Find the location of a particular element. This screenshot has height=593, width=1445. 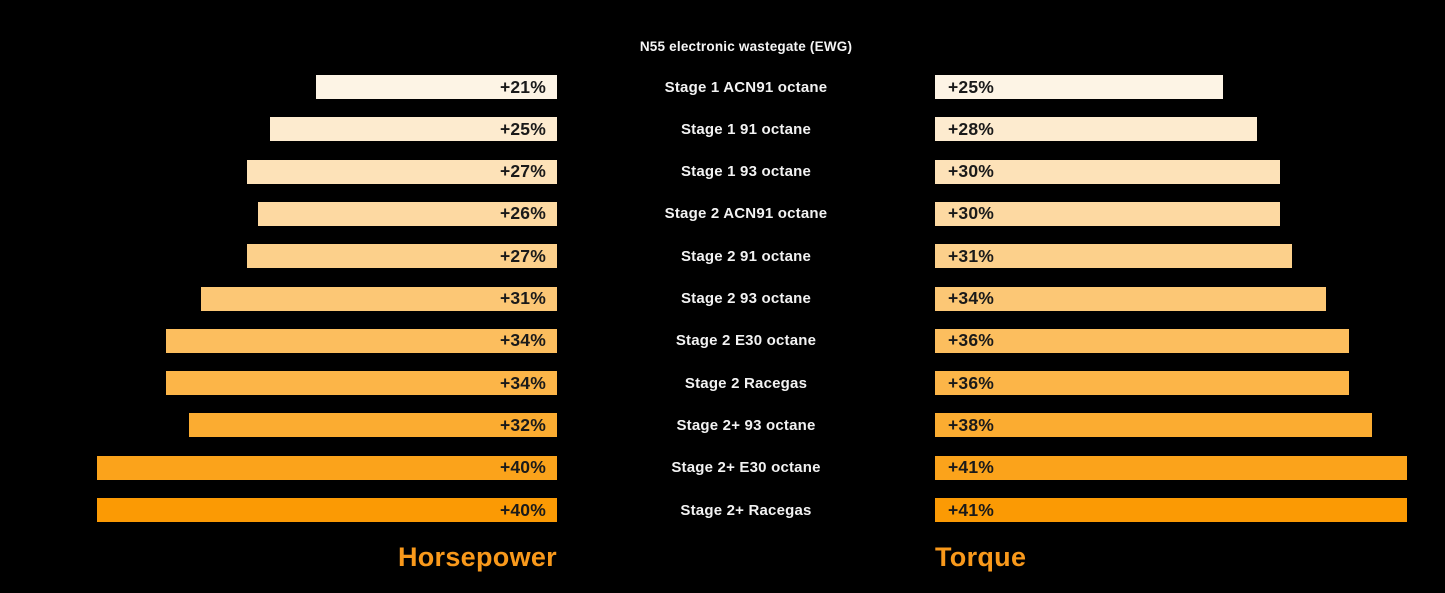

chart-row: +27% Stage 2 91 octane +31% is located at coordinates (722, 256).